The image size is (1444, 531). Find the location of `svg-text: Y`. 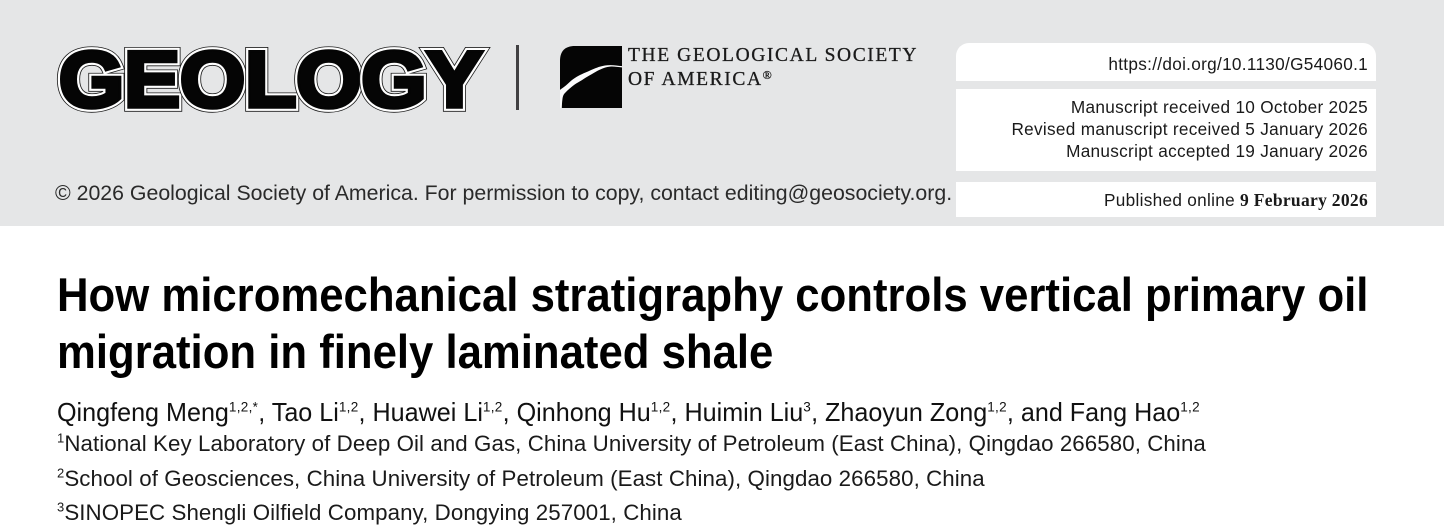

svg-text: Y is located at coordinates (455, 78).